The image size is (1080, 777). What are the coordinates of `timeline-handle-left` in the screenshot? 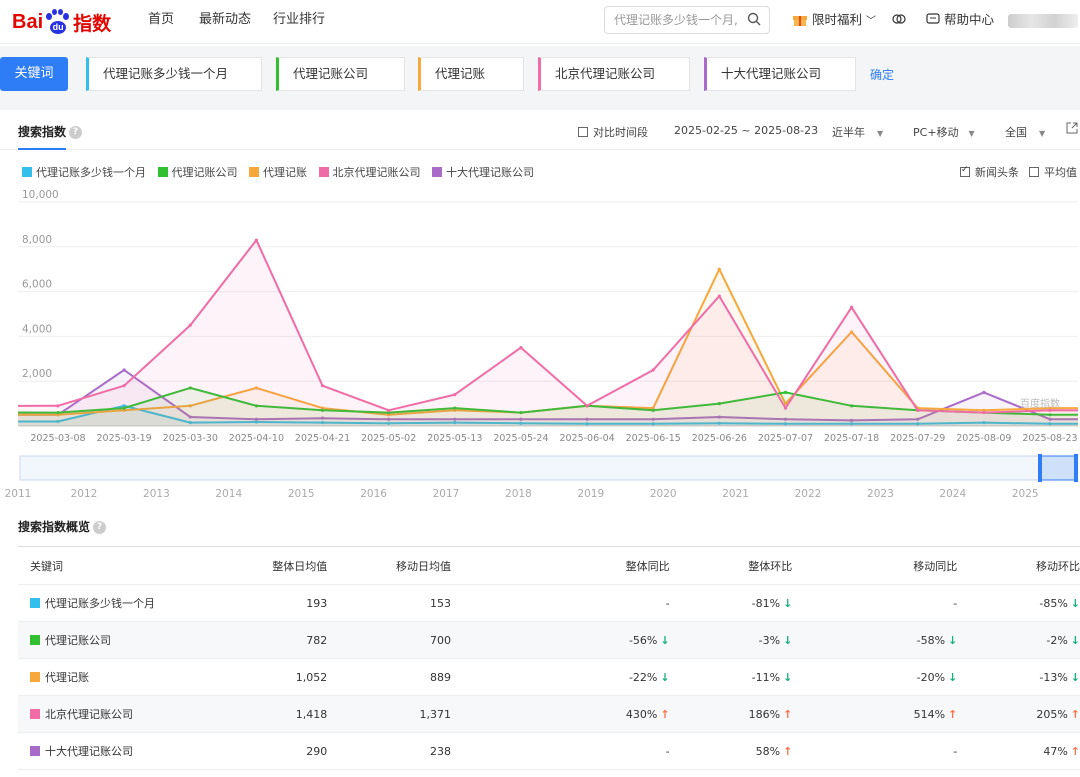 It's located at (1040, 468).